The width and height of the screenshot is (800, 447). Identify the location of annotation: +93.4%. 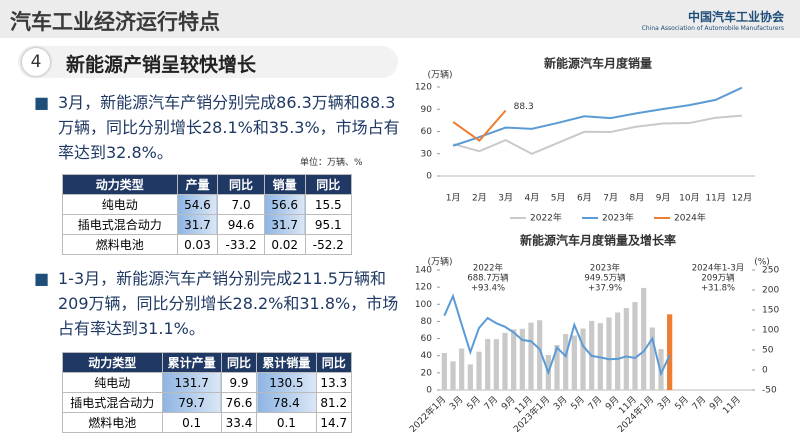
(488, 289).